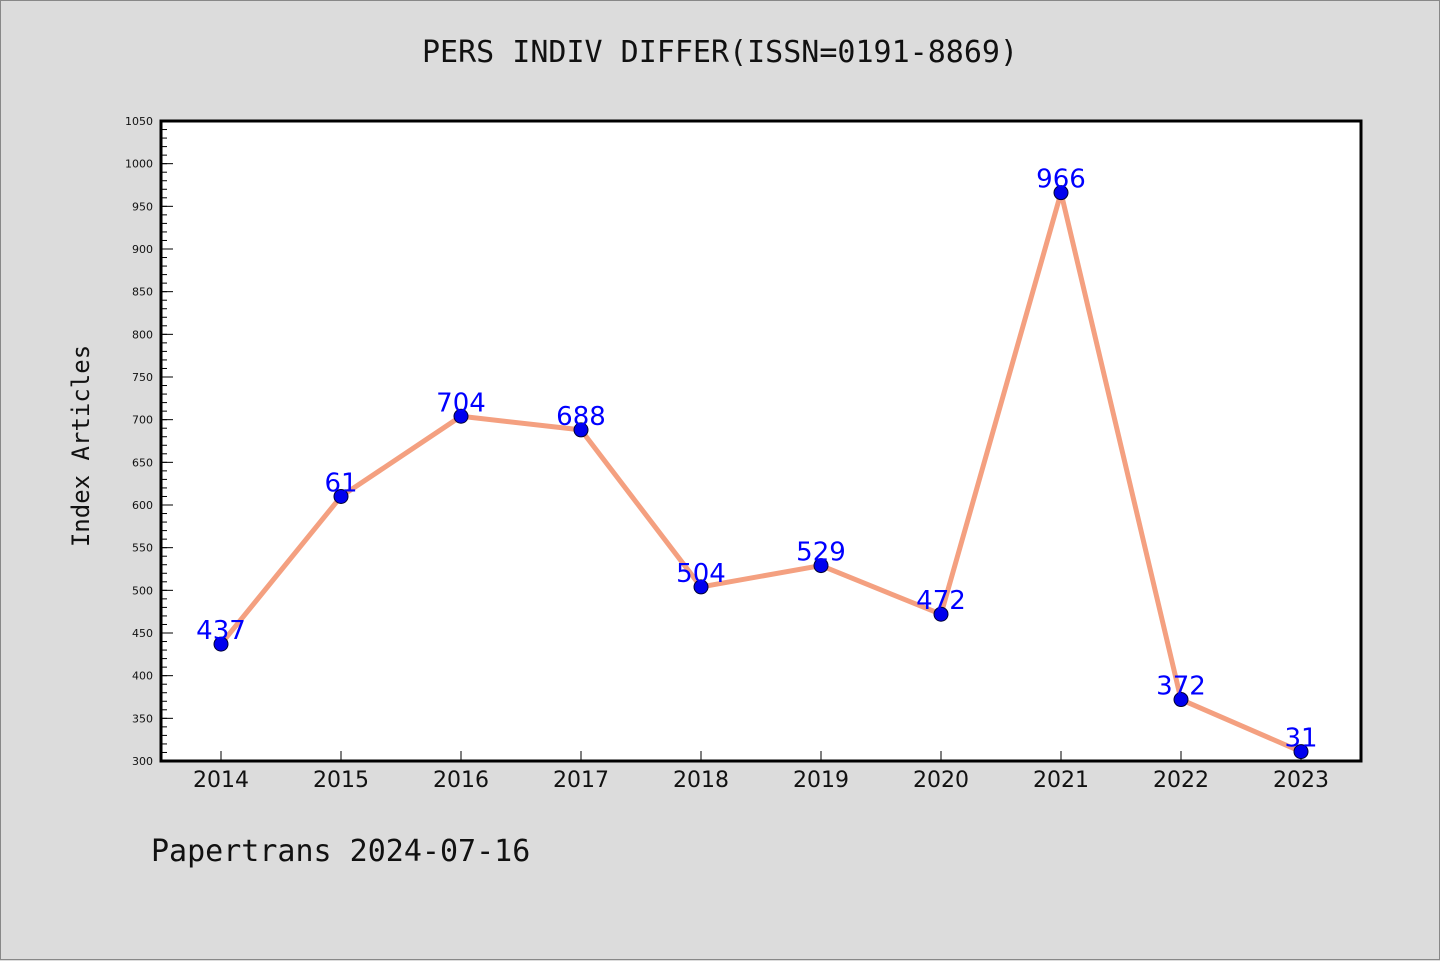  Describe the element at coordinates (340, 483) in the screenshot. I see `data-label: 61` at that location.